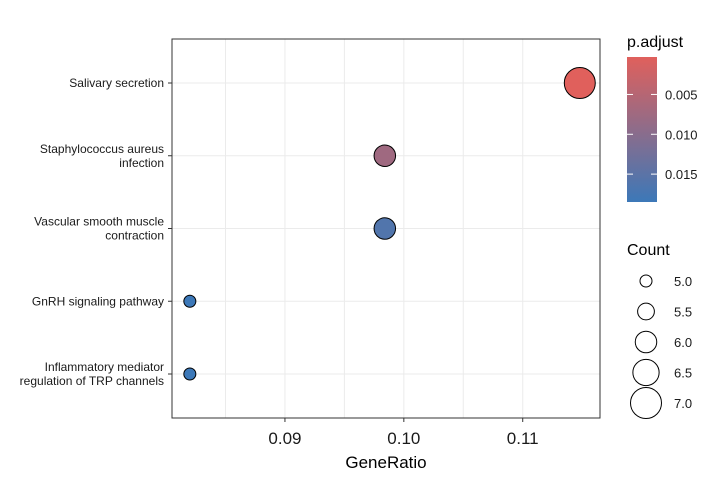 The width and height of the screenshot is (720, 480). Describe the element at coordinates (683, 281) in the screenshot. I see `size-legend-label: 5.0` at that location.